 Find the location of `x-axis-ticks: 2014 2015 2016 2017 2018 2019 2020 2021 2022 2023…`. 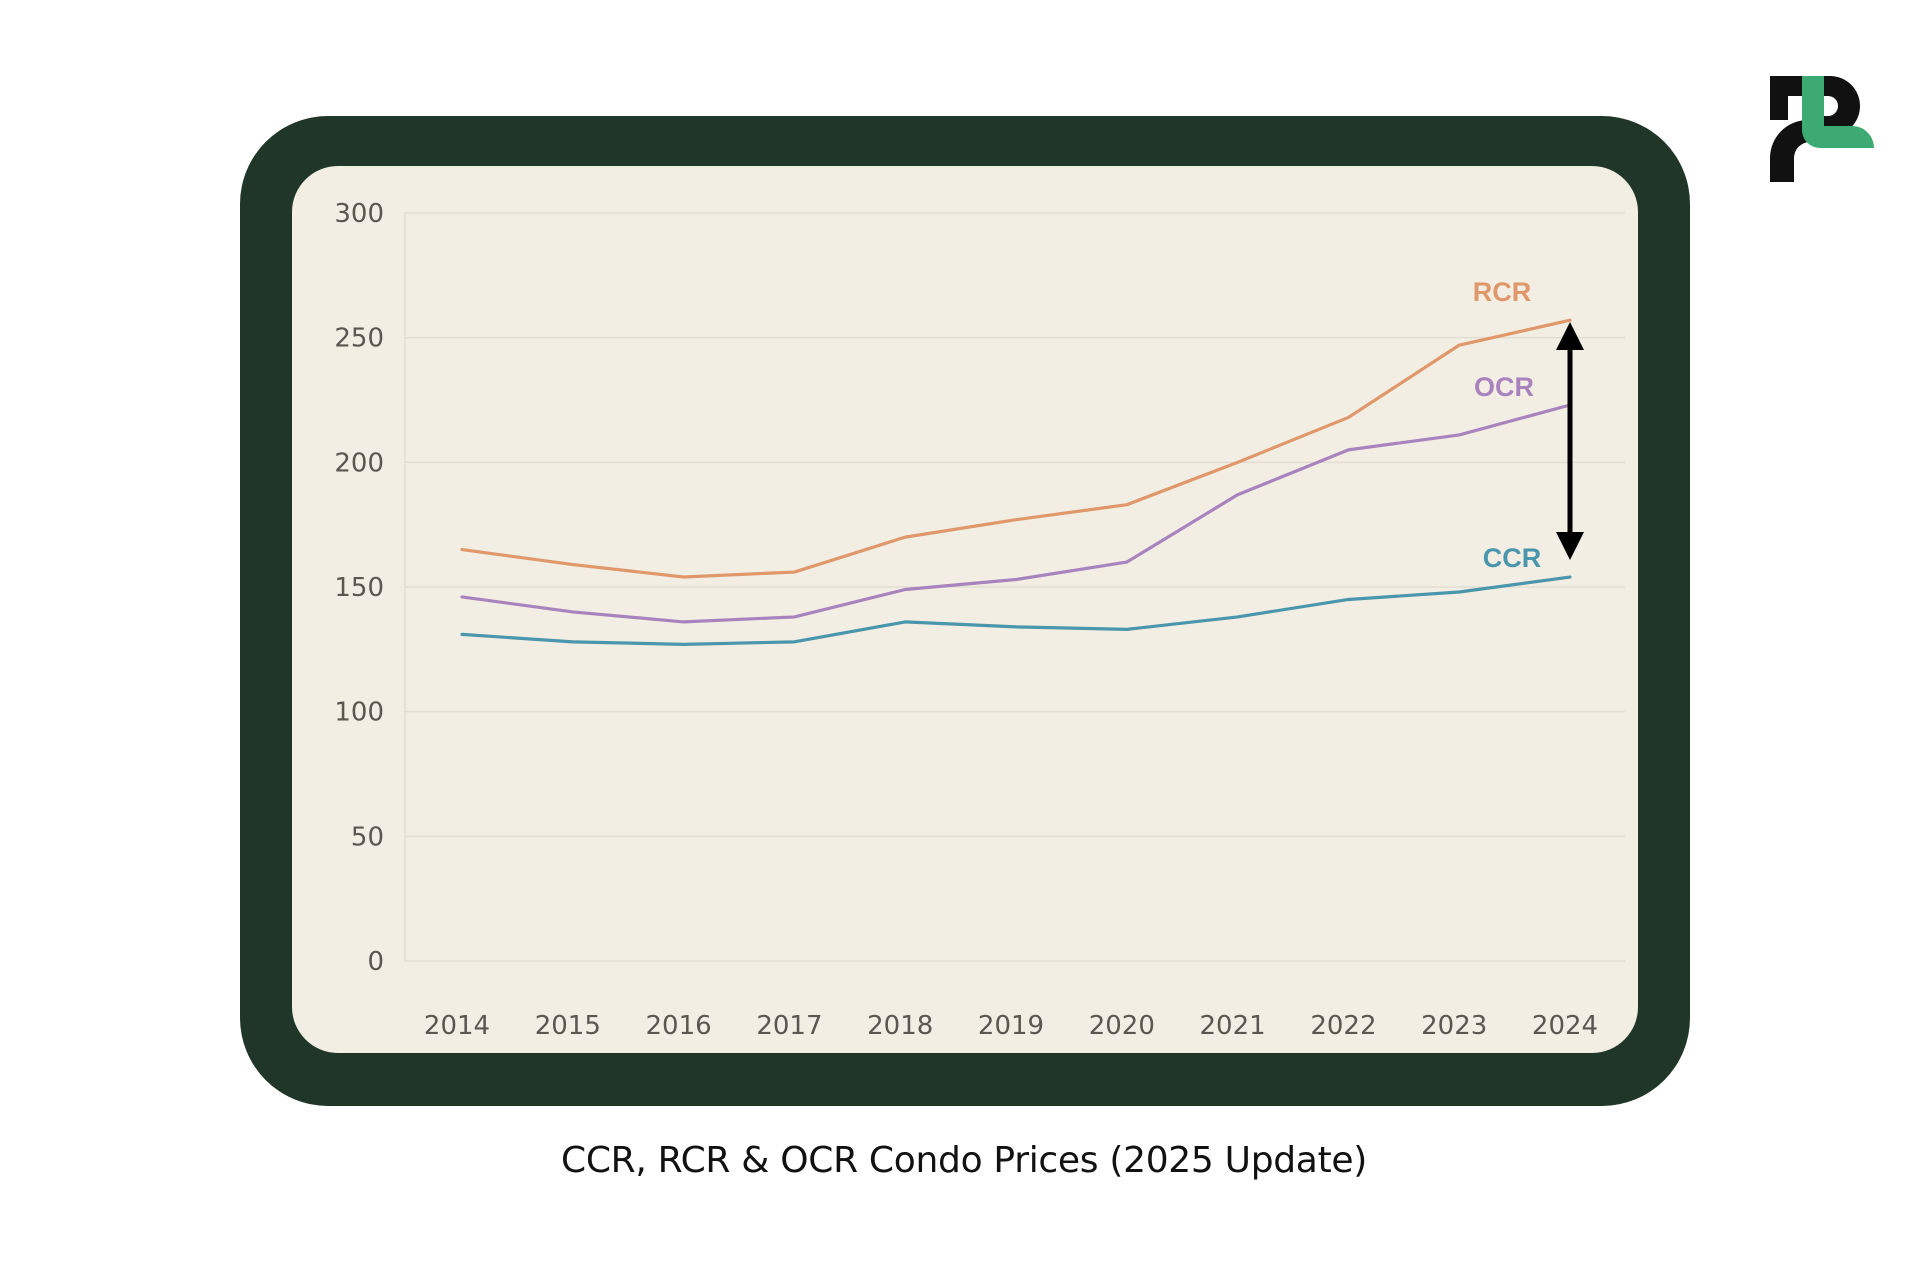

x-axis-ticks: 2014 2015 2016 2017 2018 2019 2020 2021 2022 2023… is located at coordinates (1011, 1026).